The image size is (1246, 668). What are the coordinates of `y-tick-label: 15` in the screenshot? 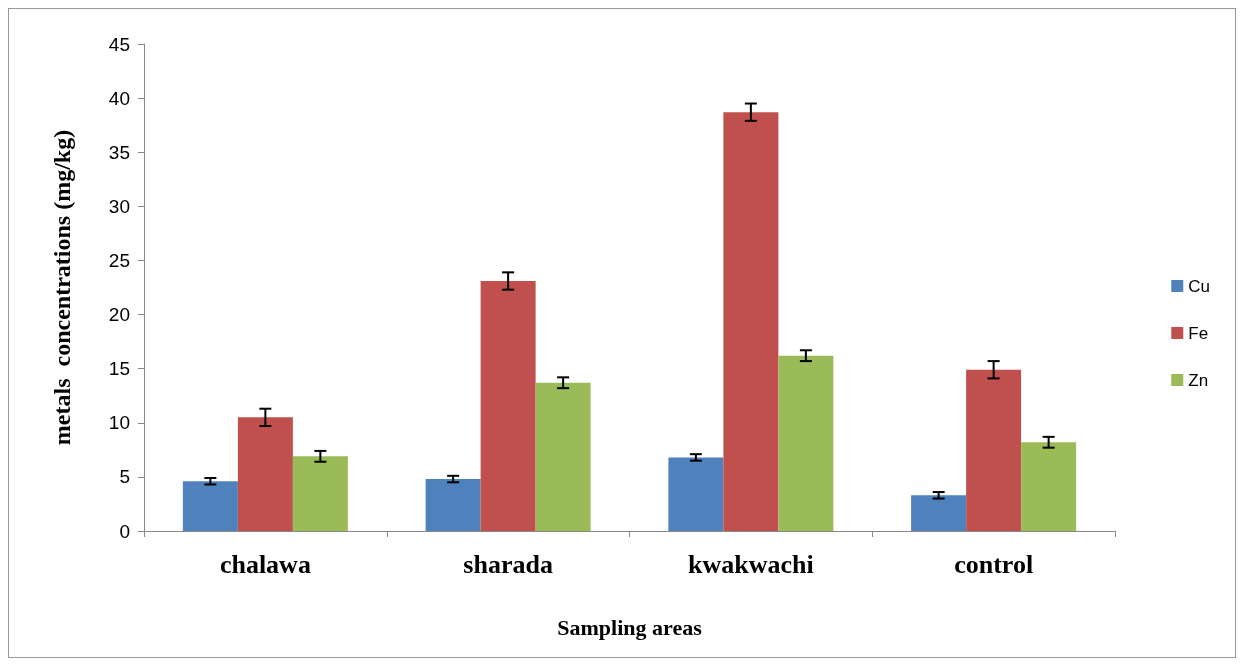 It's located at (119, 369).